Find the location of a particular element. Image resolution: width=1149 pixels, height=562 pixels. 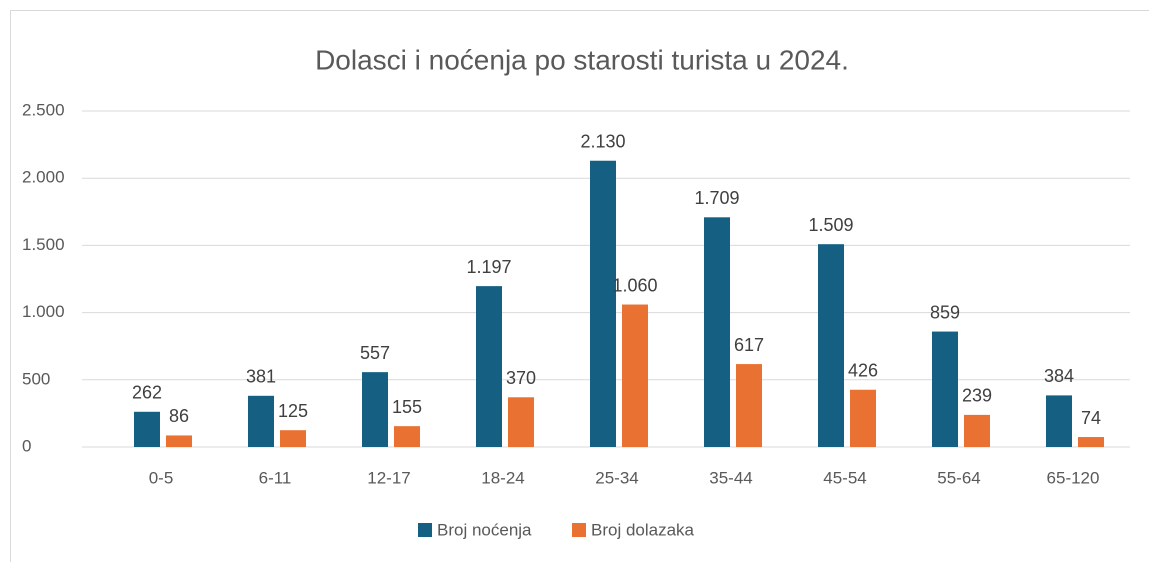

y-tick-label: 500 is located at coordinates (36, 378).